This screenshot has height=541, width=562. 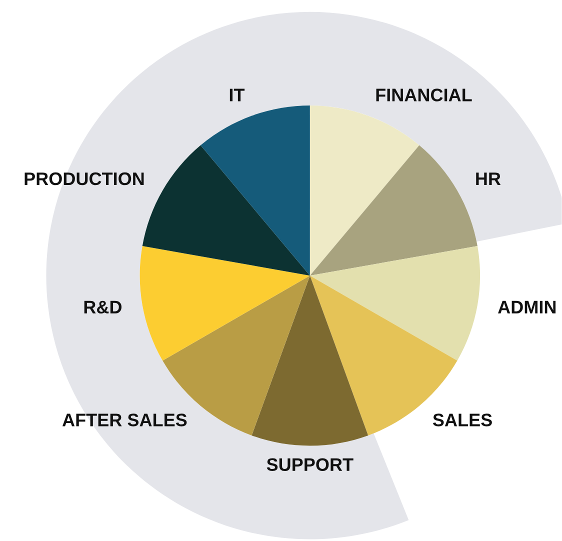 What do you see at coordinates (310, 464) in the screenshot?
I see `slice-label: SUPPORT` at bounding box center [310, 464].